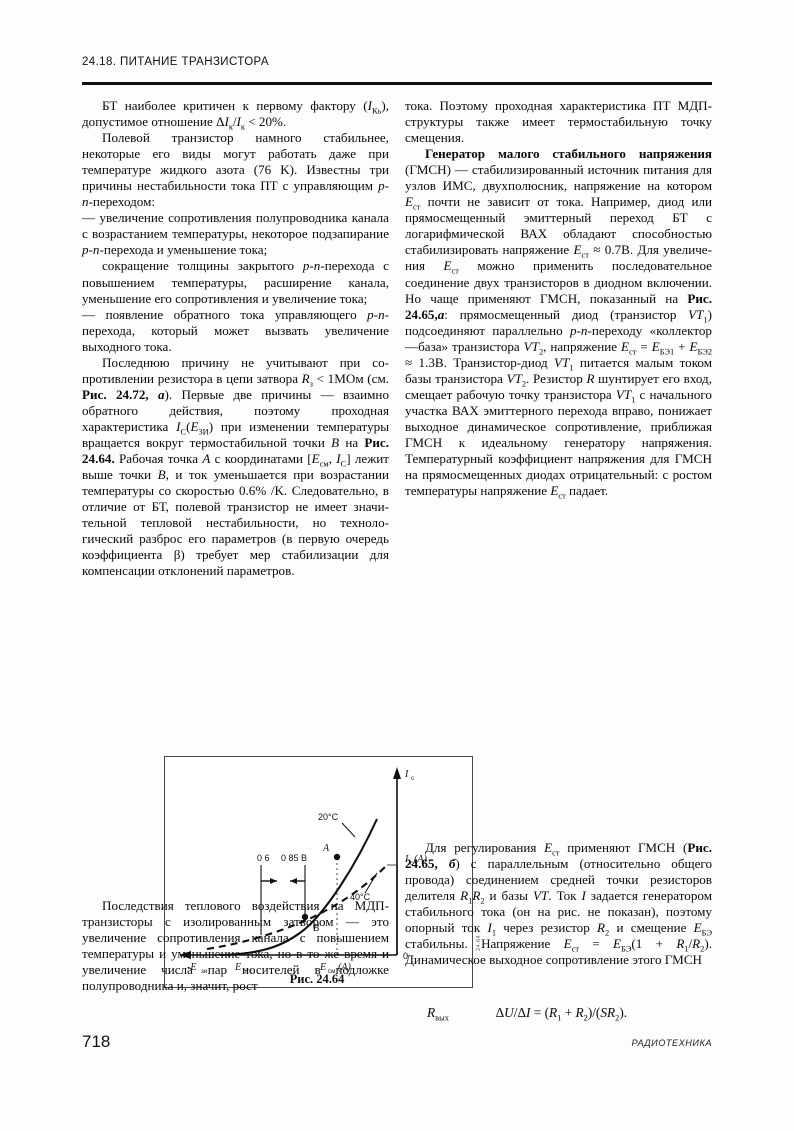 This screenshot has width=794, height=1131. I want to click on x-label-esm-arg: (A), so click(344, 967).